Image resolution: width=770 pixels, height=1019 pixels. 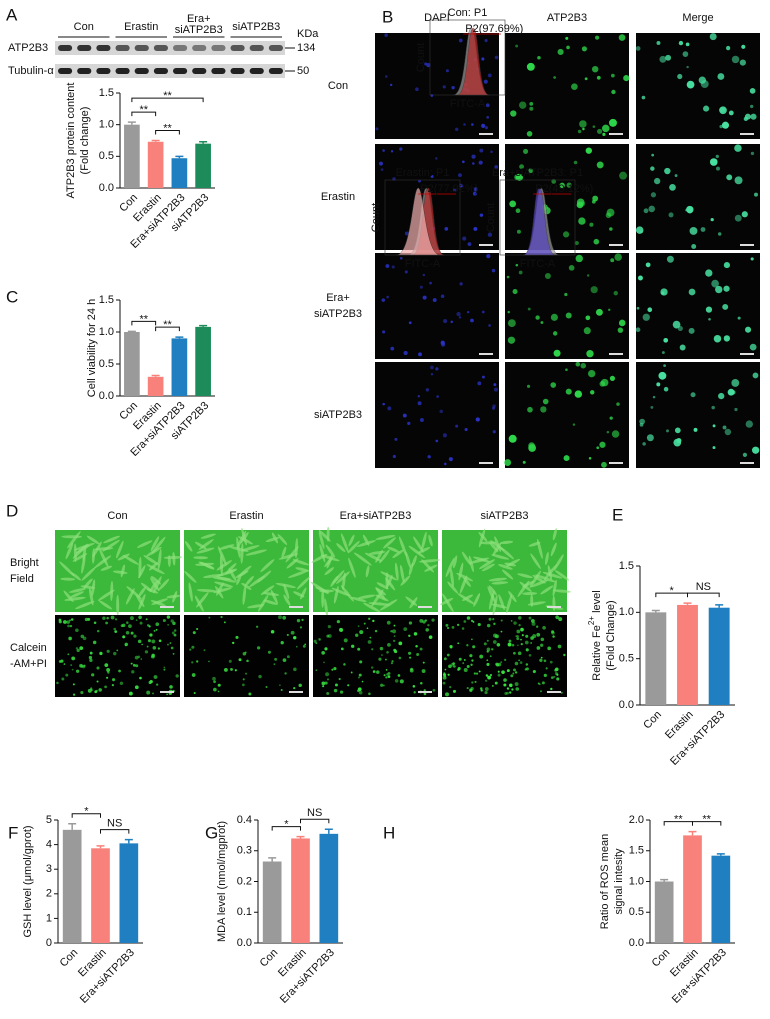 What do you see at coordinates (698, 415) in the screenshot?
I see `micrograph` at bounding box center [698, 415].